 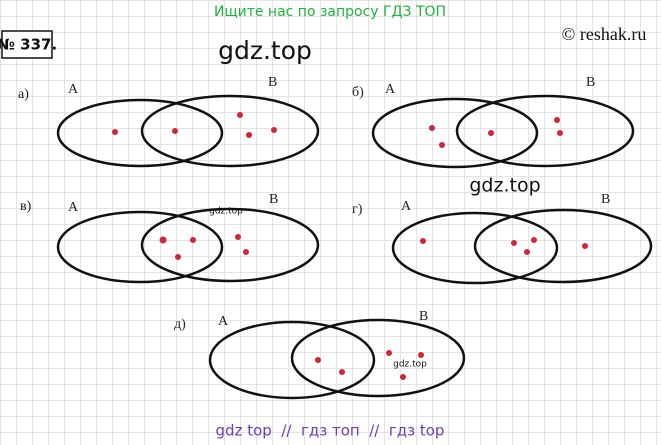 I want to click on venn-diagram: г) A B, so click(x=502, y=238).